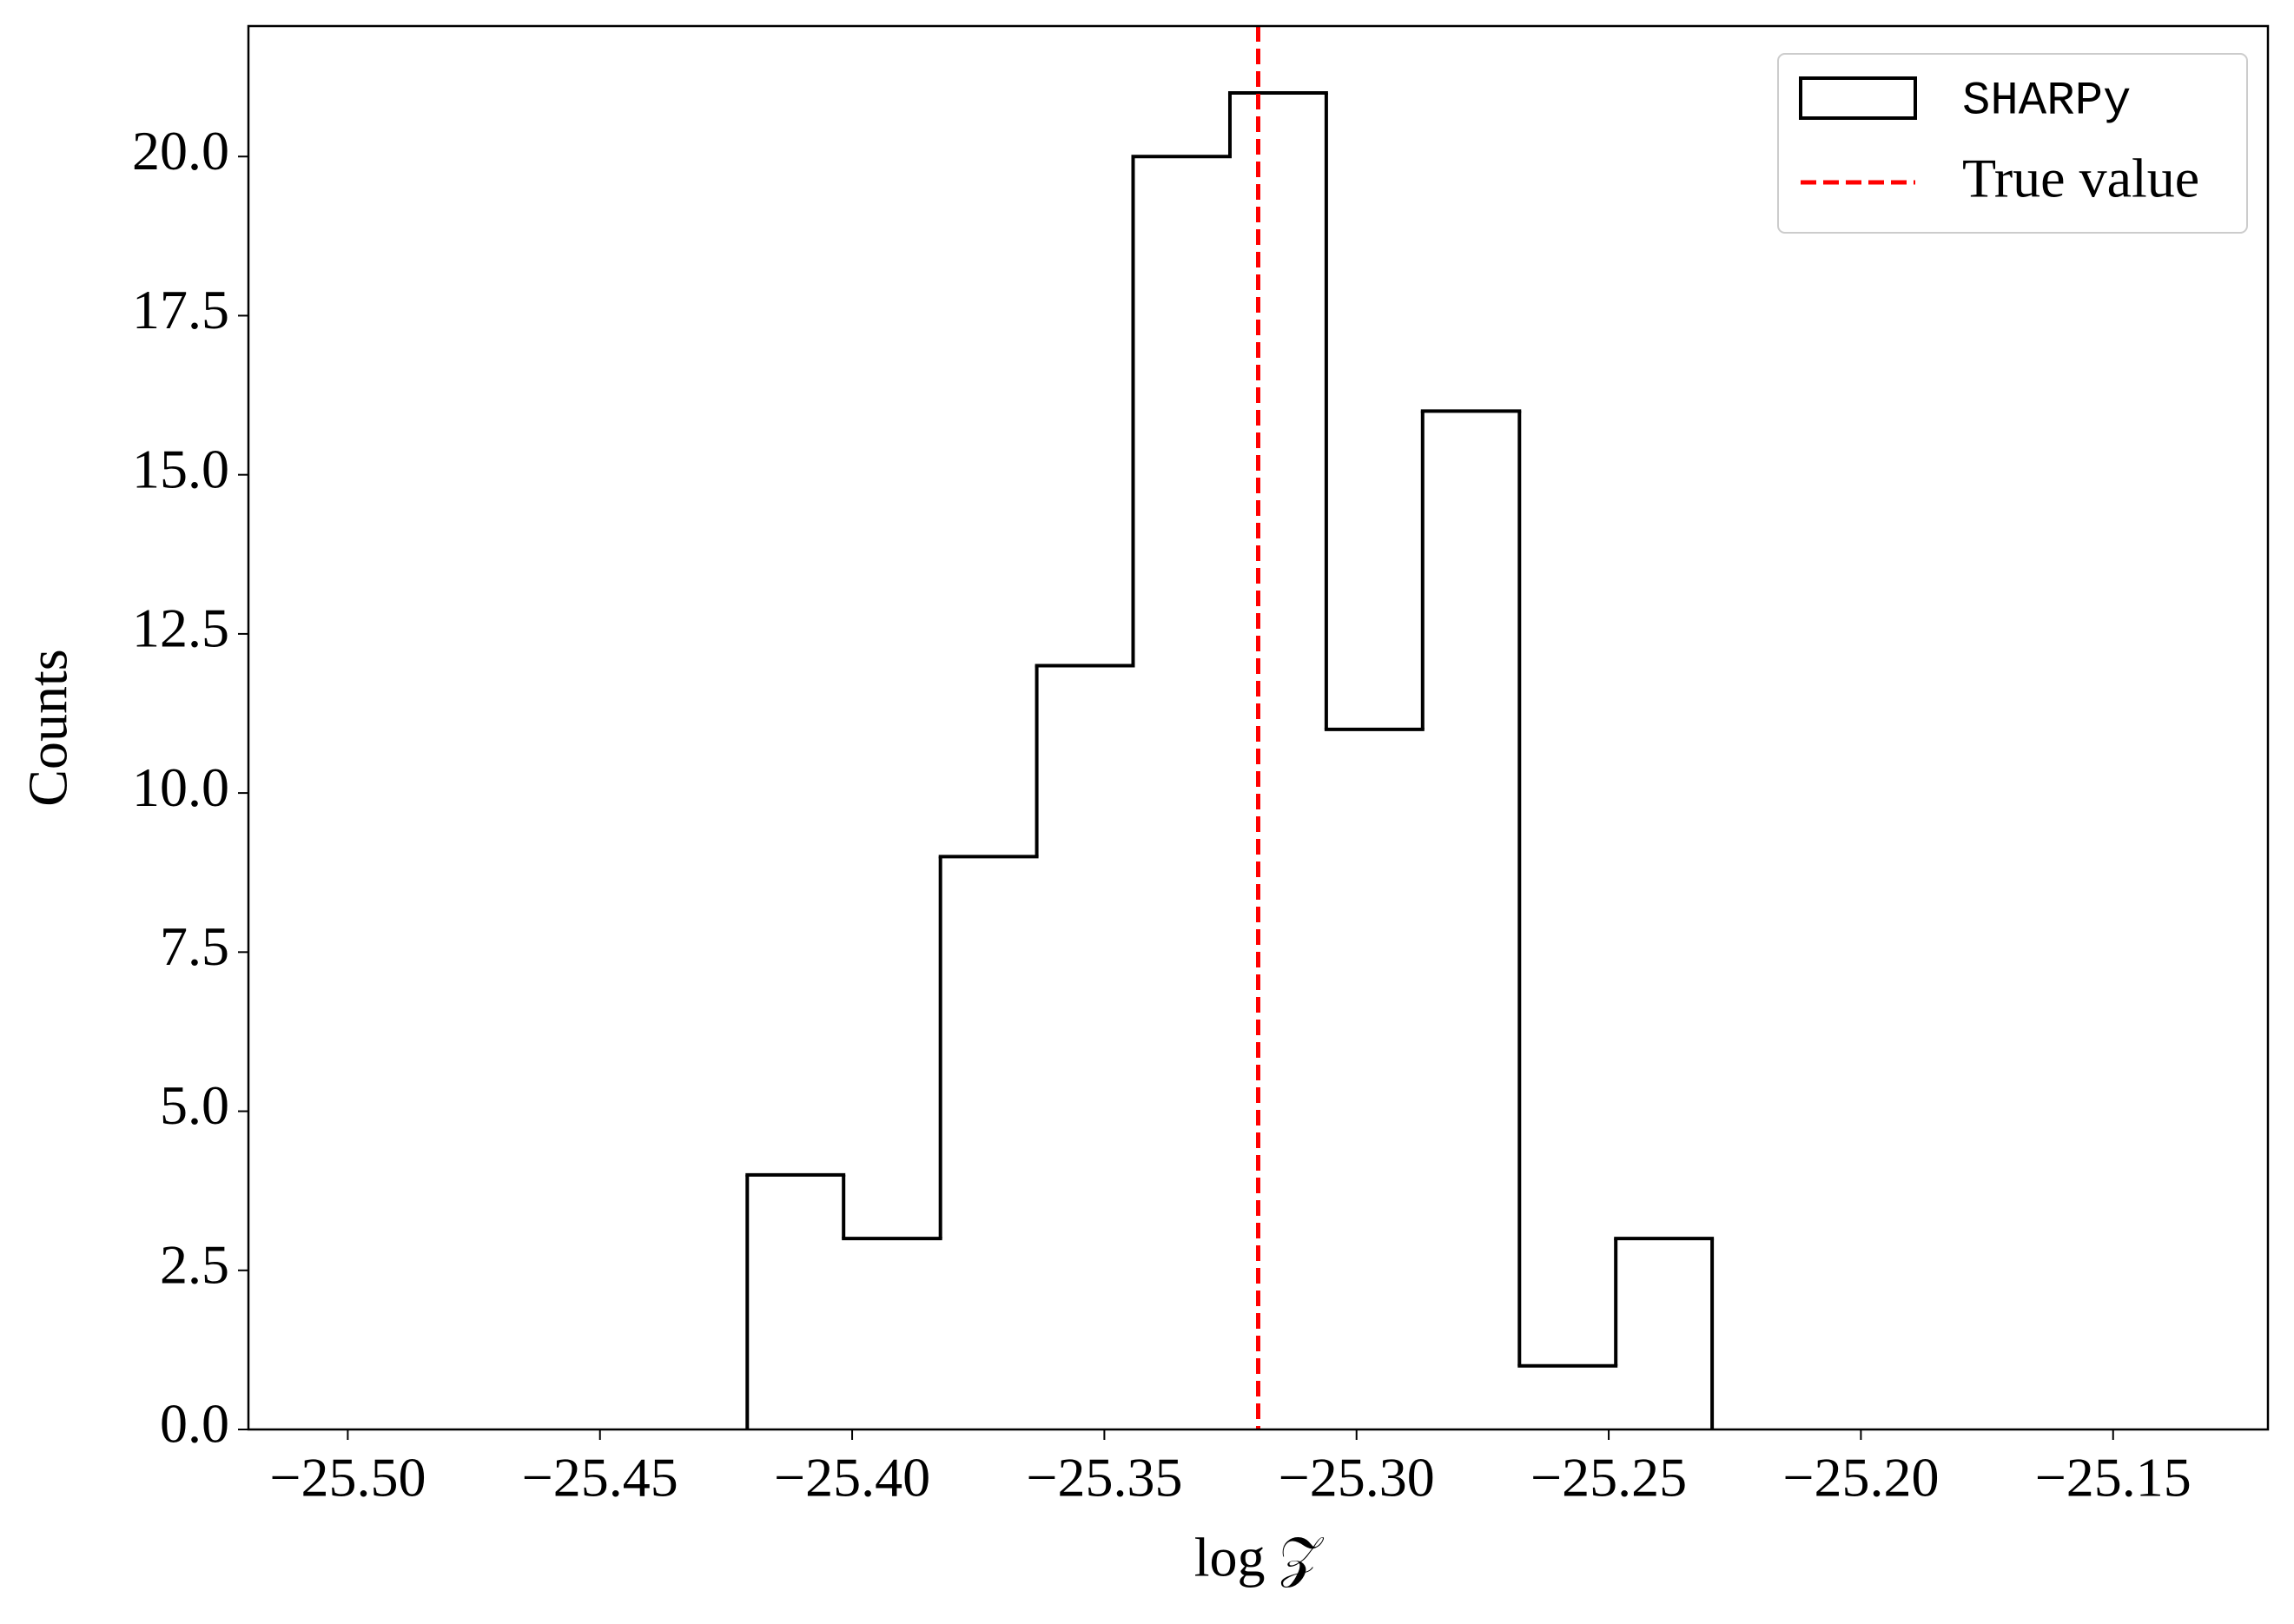 The height and width of the screenshot is (1624, 2294). What do you see at coordinates (180, 787) in the screenshot?
I see `y-tick-label: 10.0` at bounding box center [180, 787].